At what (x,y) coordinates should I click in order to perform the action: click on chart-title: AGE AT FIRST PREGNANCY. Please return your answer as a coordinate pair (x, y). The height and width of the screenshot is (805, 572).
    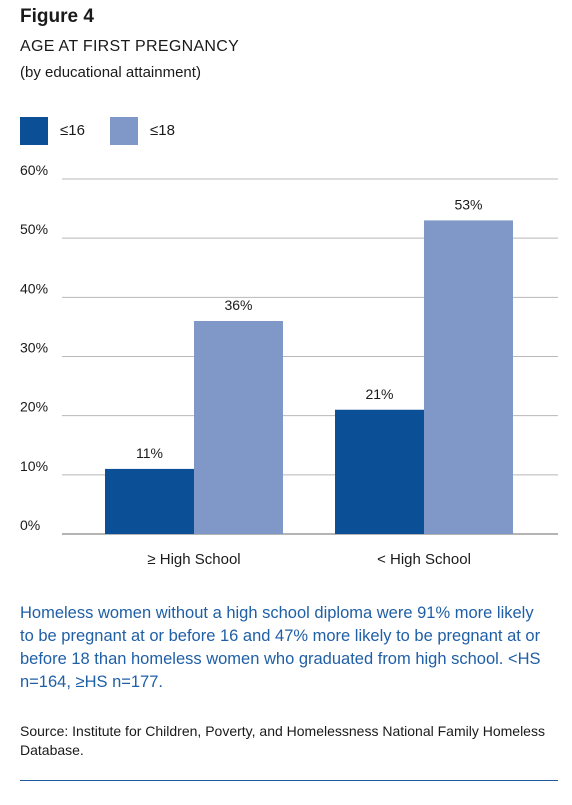
    Looking at the image, I should click on (130, 46).